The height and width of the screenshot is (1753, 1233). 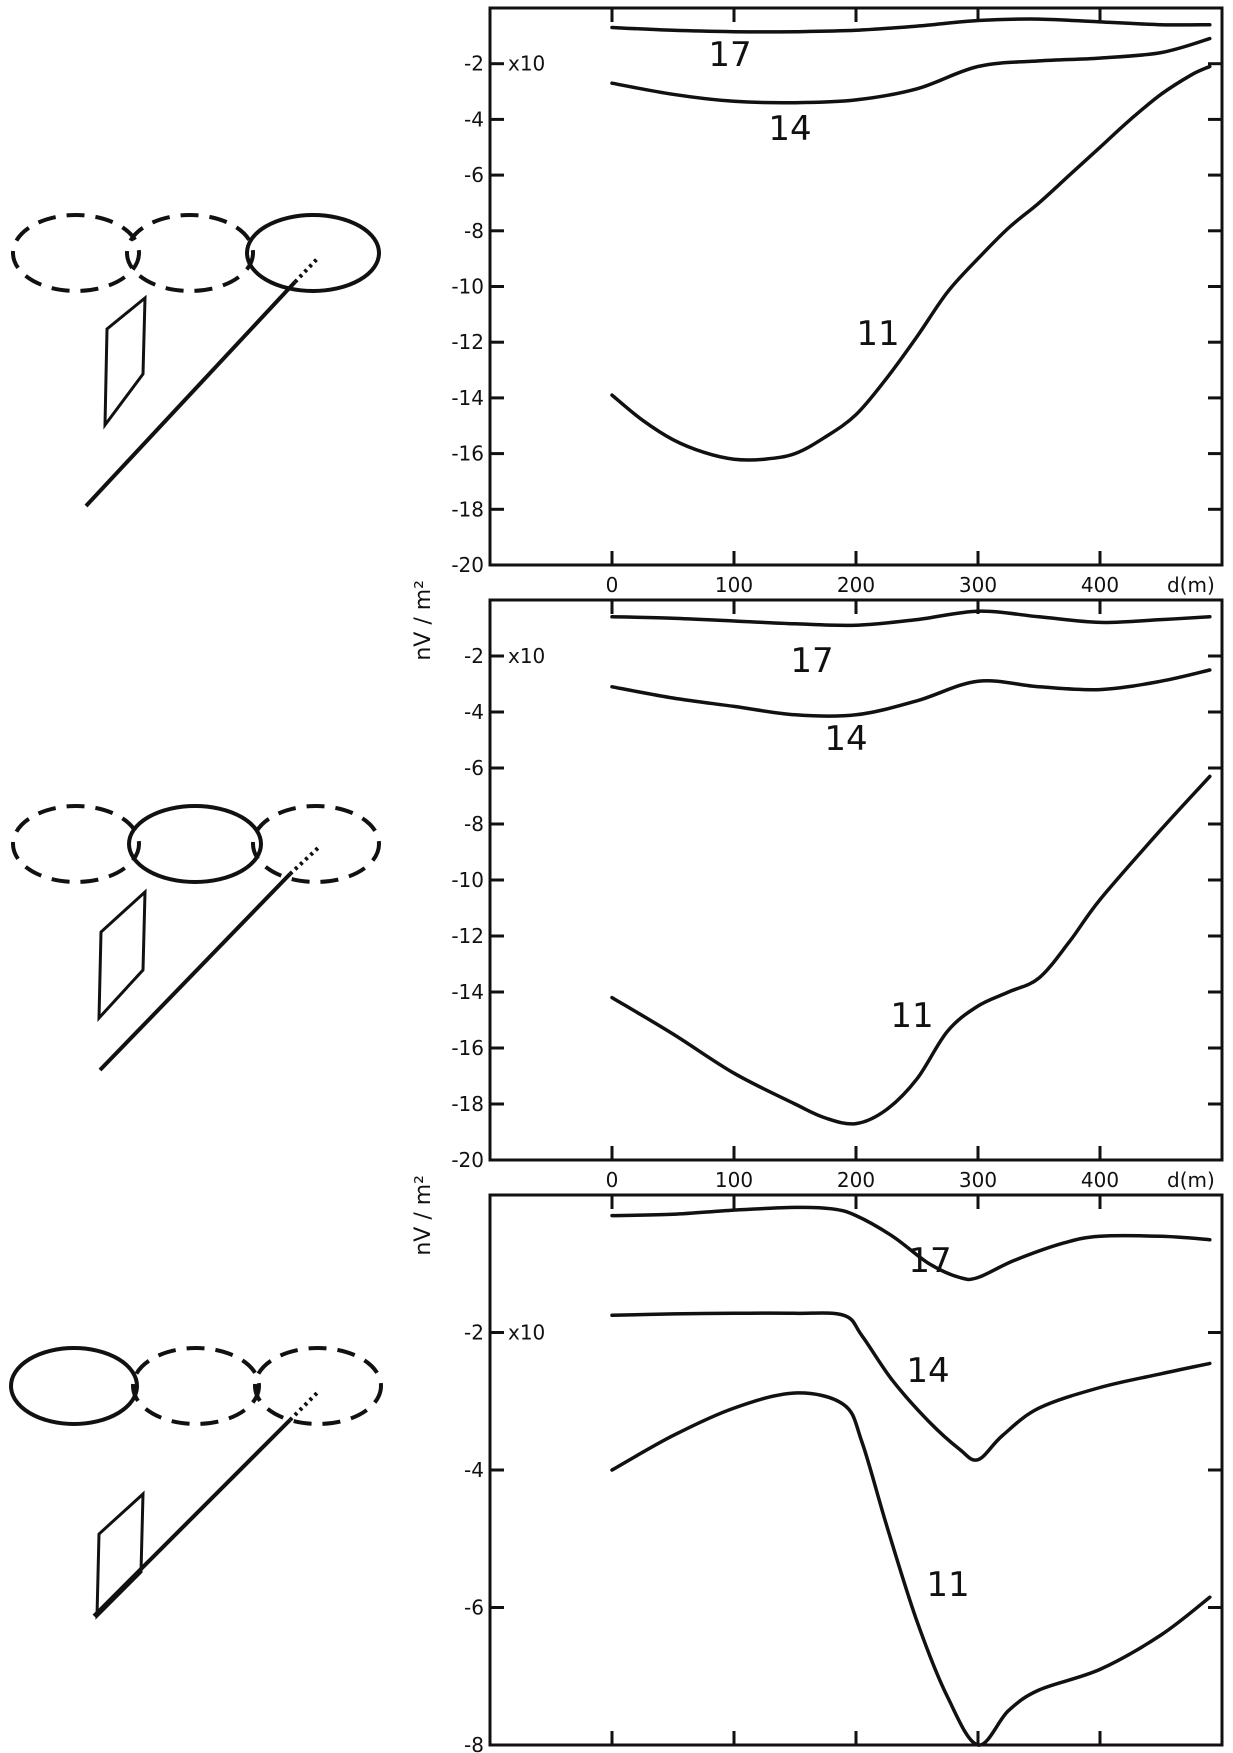 What do you see at coordinates (196, 360) in the screenshot?
I see `loop-schematic-icon-top` at bounding box center [196, 360].